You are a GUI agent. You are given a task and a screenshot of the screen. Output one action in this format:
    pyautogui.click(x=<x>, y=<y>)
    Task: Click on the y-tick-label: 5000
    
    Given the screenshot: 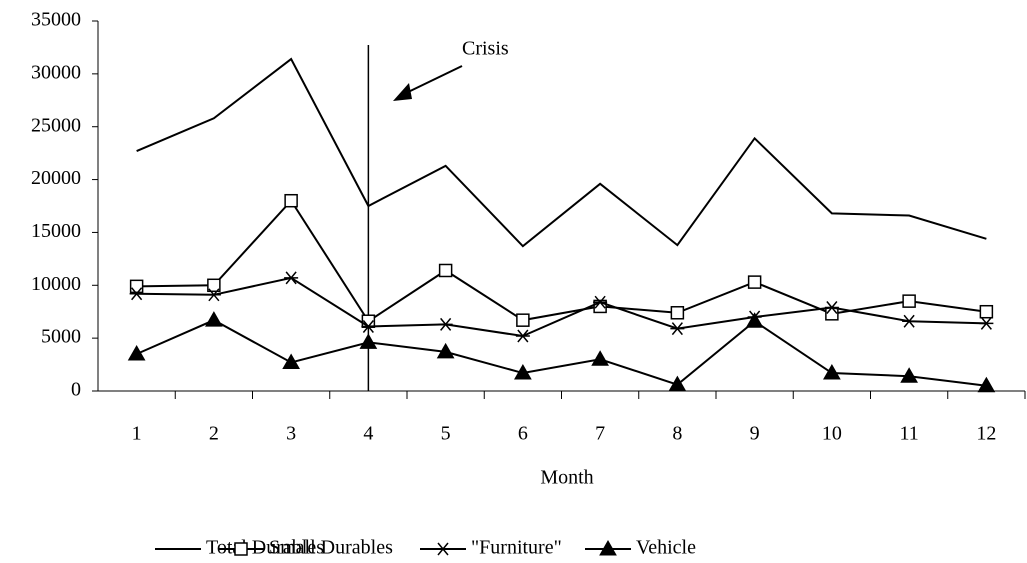 What is the action you would take?
    pyautogui.click(x=61, y=337)
    